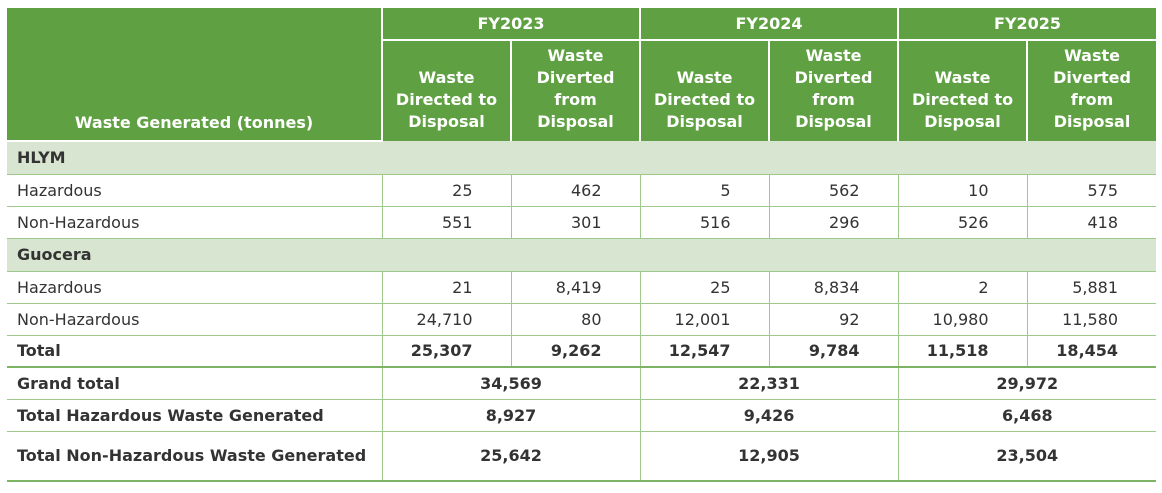  Describe the element at coordinates (447, 222) in the screenshot. I see `table-cell: 551` at that location.